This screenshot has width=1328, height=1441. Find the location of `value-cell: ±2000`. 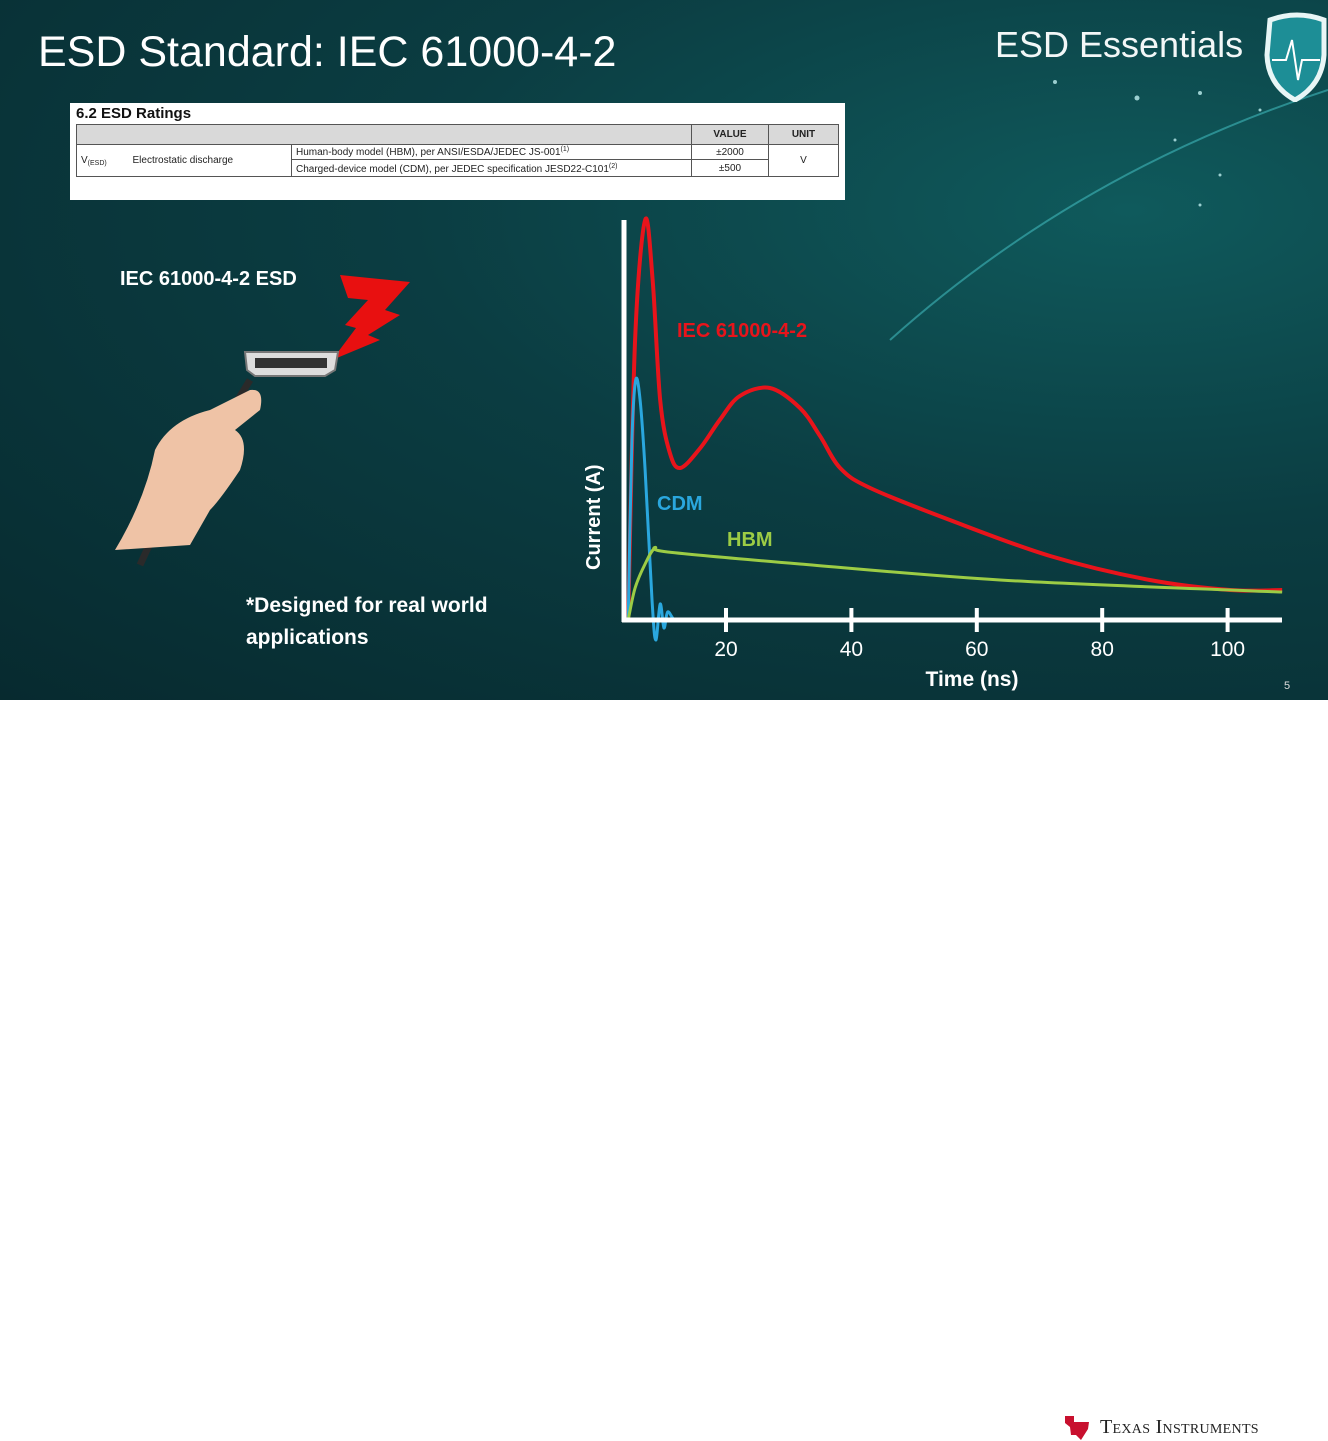

value-cell: ±2000 is located at coordinates (730, 152).